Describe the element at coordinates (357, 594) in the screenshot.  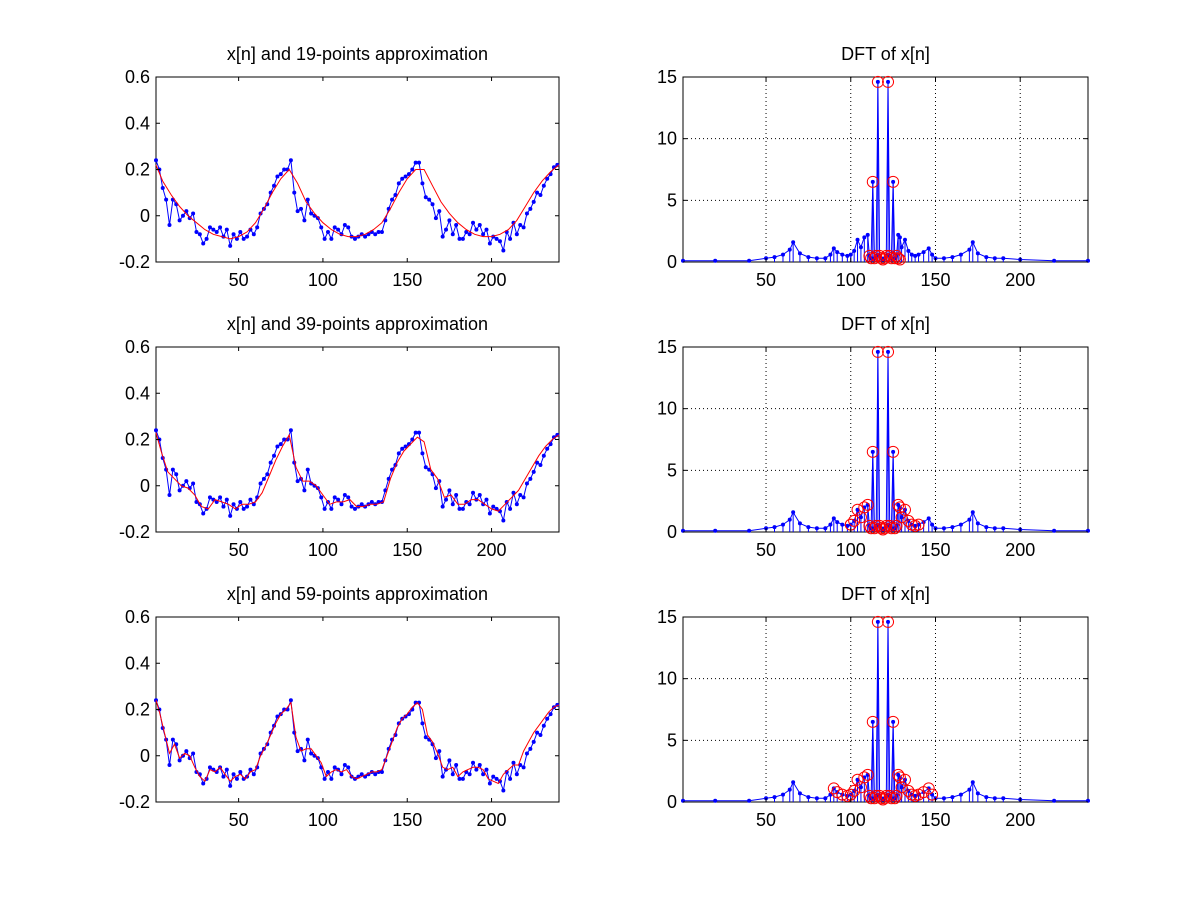
I see `subplot-title: x[n] and 59-points approximation` at that location.